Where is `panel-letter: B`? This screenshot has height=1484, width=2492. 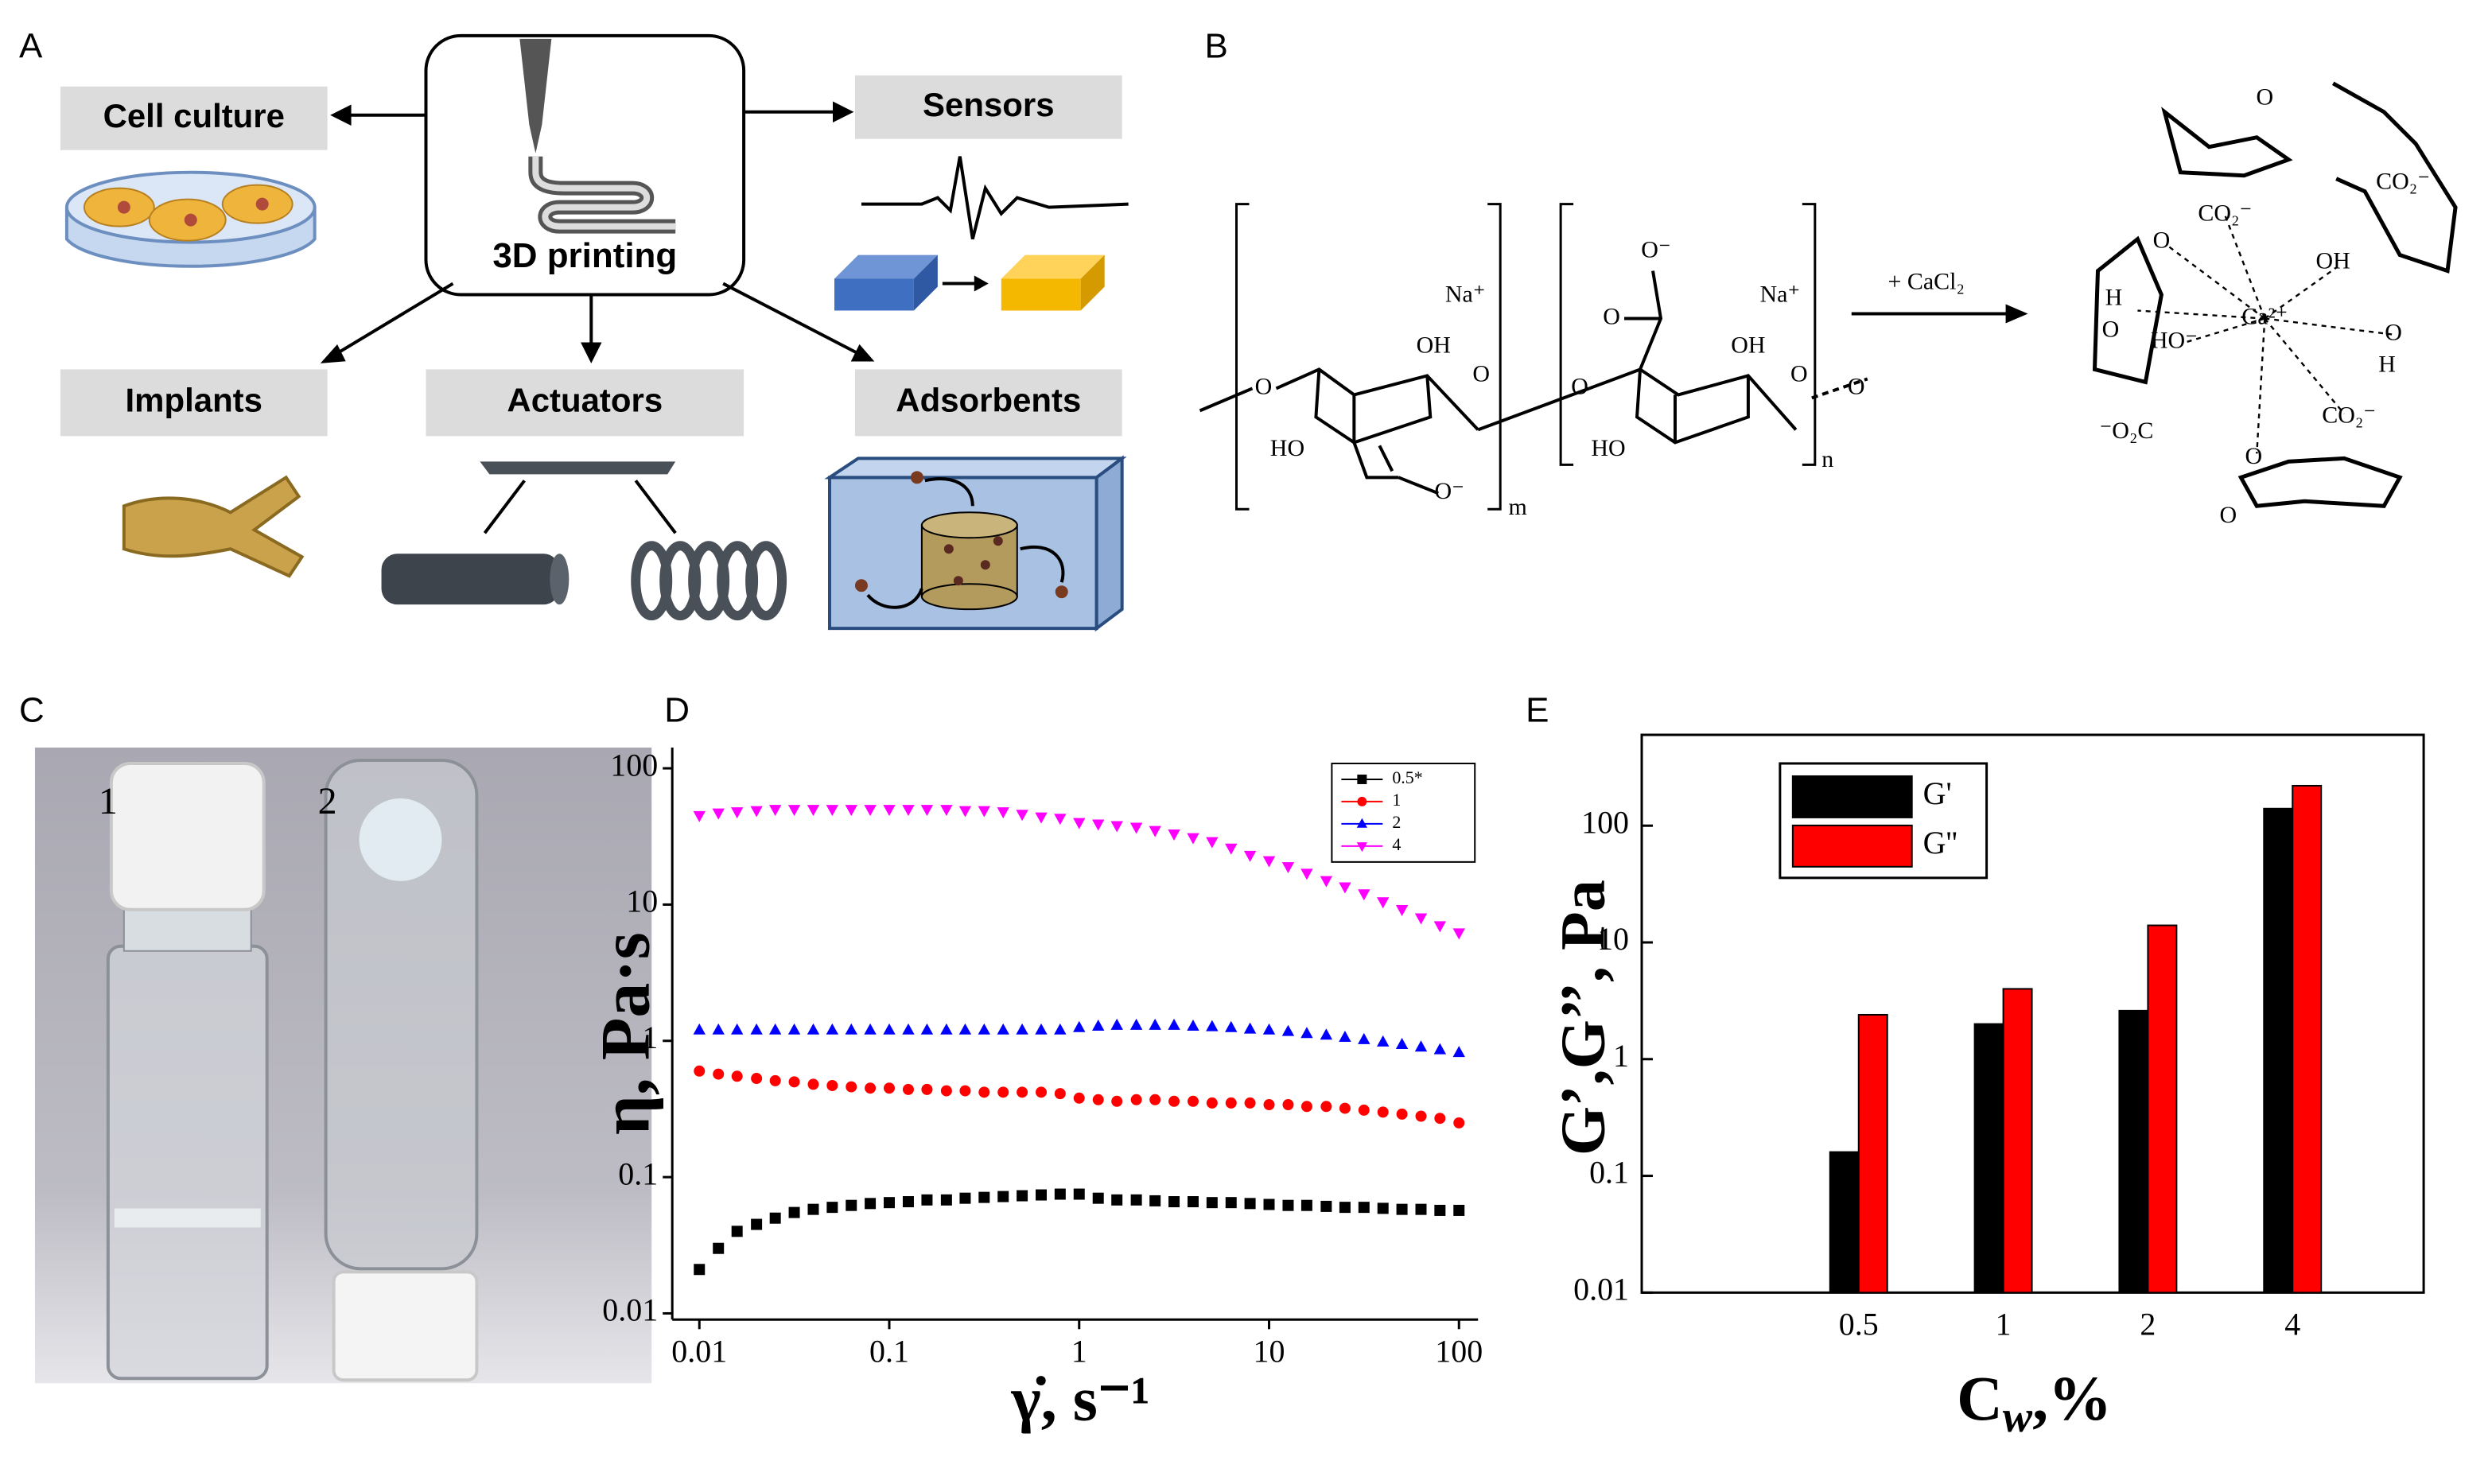 panel-letter: B is located at coordinates (1216, 45).